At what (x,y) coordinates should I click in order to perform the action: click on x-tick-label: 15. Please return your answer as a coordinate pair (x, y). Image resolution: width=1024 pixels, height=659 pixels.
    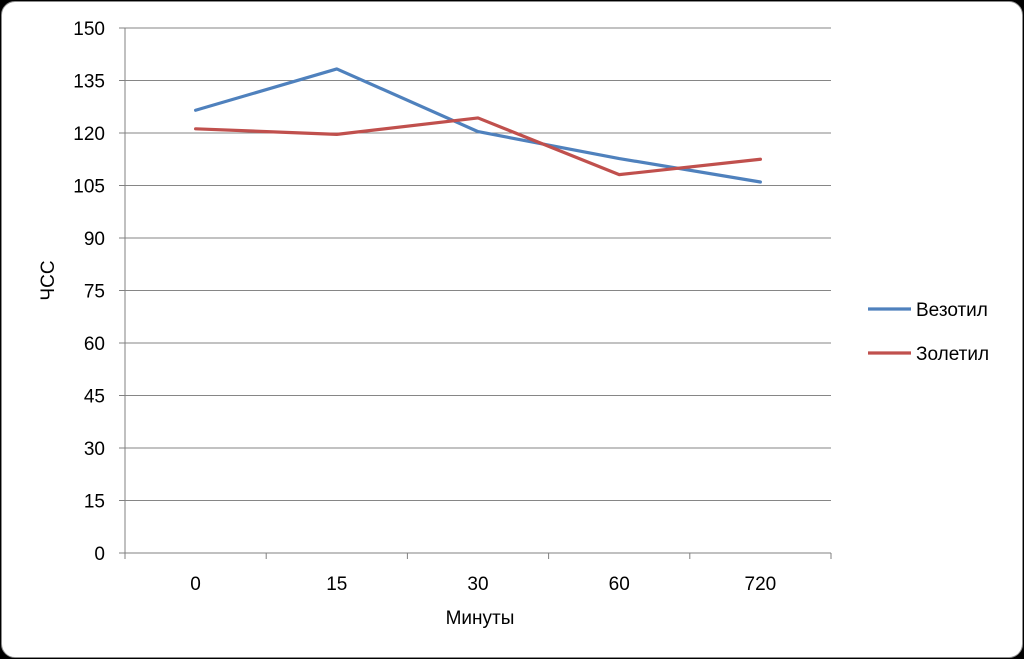
    Looking at the image, I should click on (336, 584).